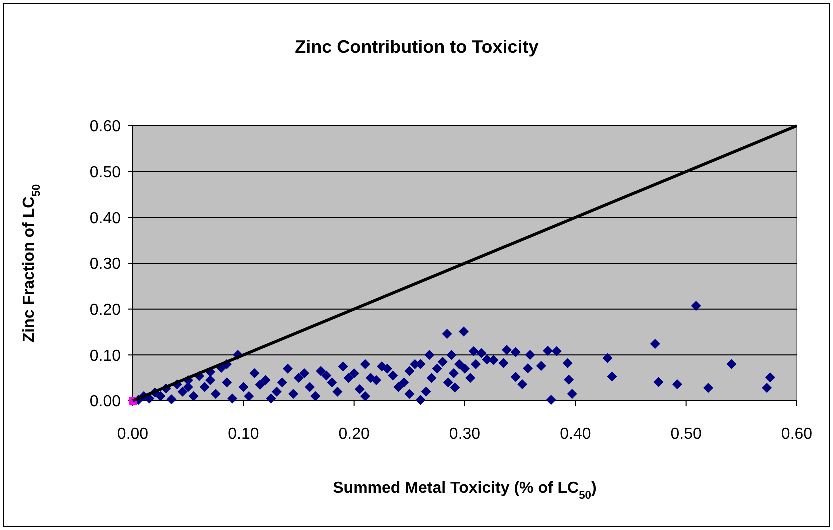 The width and height of the screenshot is (833, 530). I want to click on x-tick-label: 0.60, so click(797, 434).